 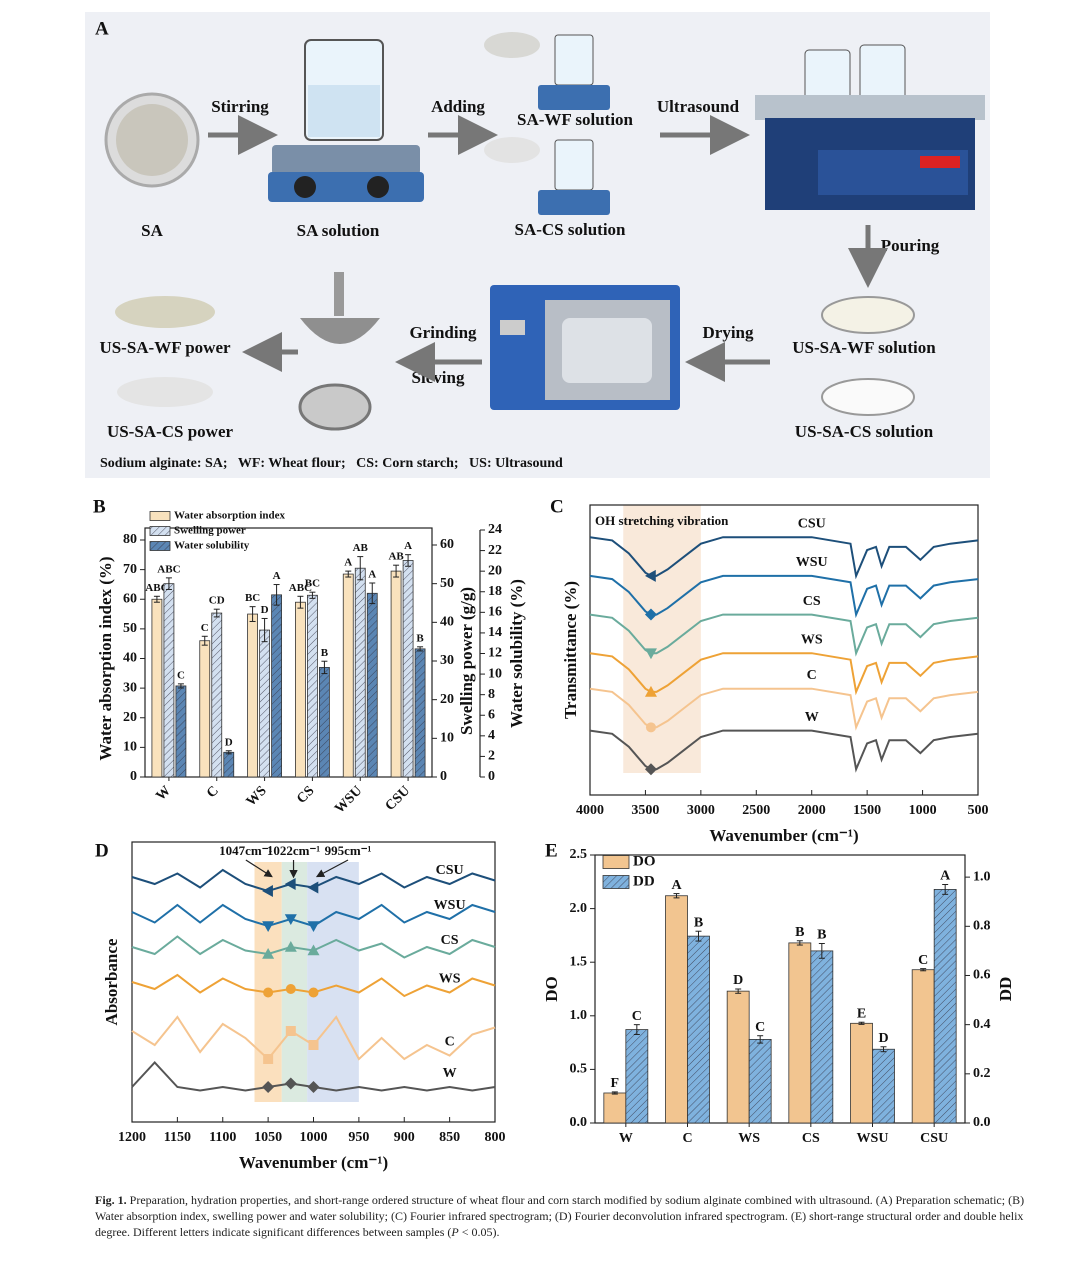 What do you see at coordinates (449, 1137) in the screenshot?
I see `tick-label: 850` at bounding box center [449, 1137].